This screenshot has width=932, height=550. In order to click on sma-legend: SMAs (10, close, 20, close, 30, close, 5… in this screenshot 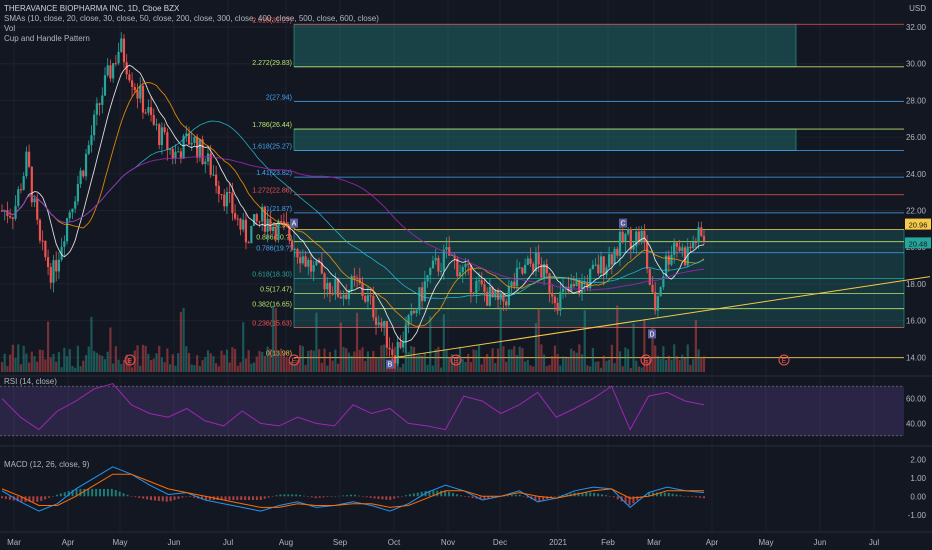, I will do `click(191, 18)`.